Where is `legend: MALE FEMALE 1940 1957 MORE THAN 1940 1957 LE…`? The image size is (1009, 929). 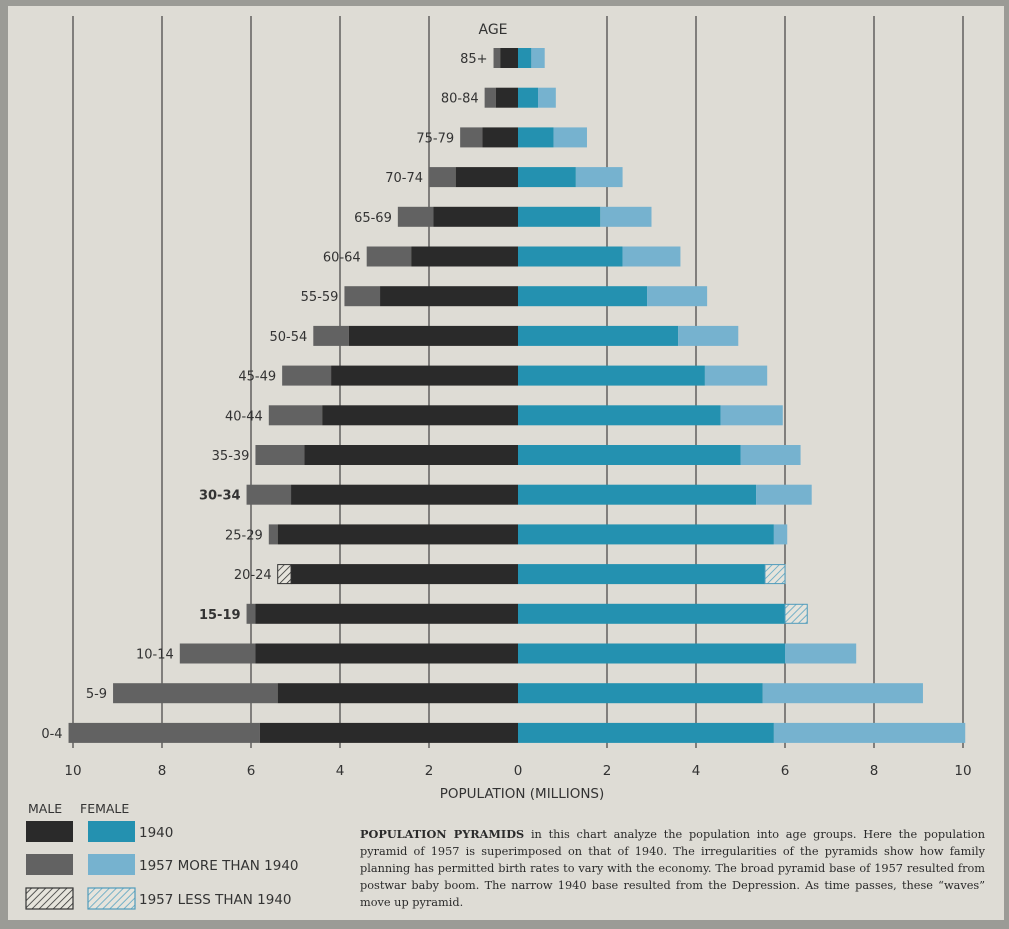
legend: MALE FEMALE 1940 1957 MORE THAN 1940 1957 LE… is located at coordinates (162, 855).